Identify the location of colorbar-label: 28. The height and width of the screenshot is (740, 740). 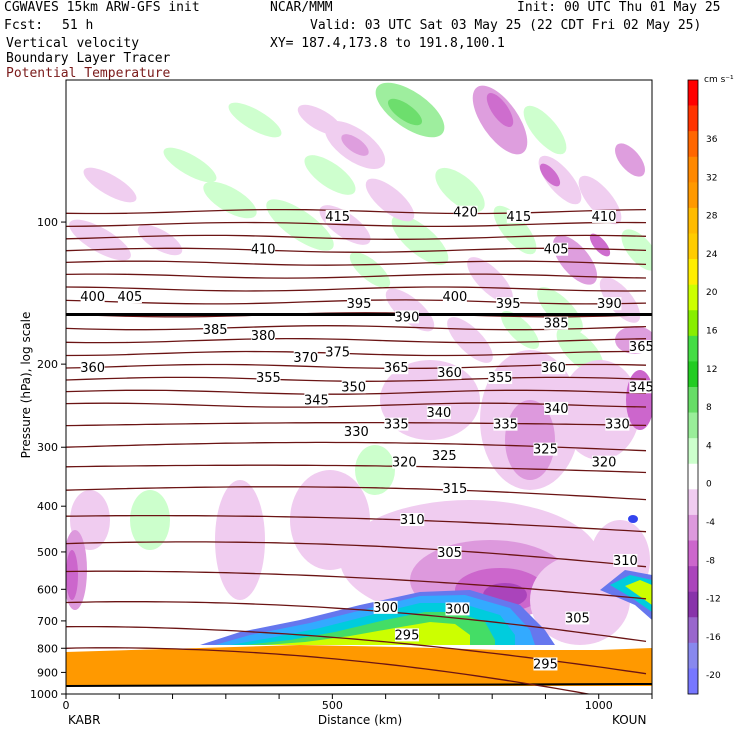
(712, 217).